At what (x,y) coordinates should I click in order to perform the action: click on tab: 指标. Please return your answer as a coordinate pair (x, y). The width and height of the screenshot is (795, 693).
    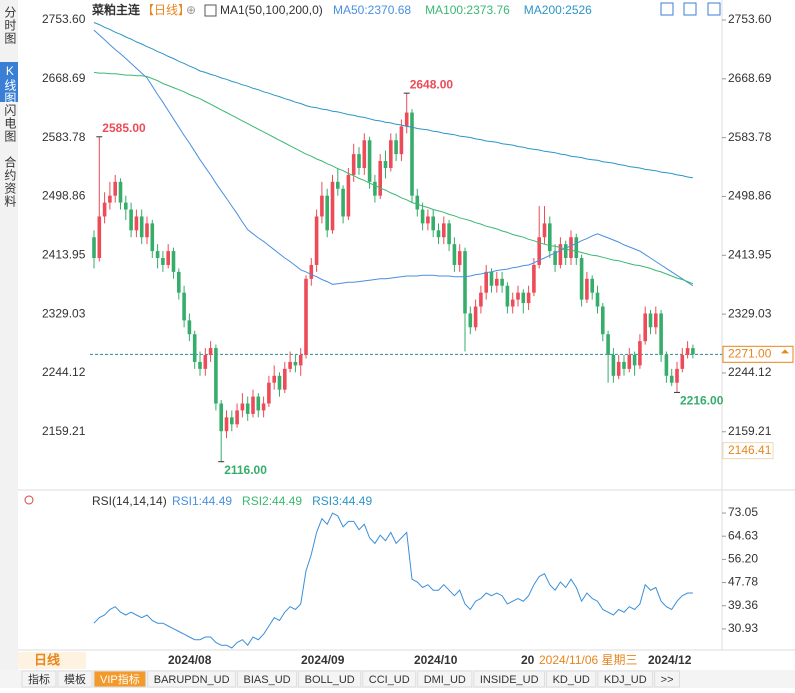
    Looking at the image, I should click on (39, 679).